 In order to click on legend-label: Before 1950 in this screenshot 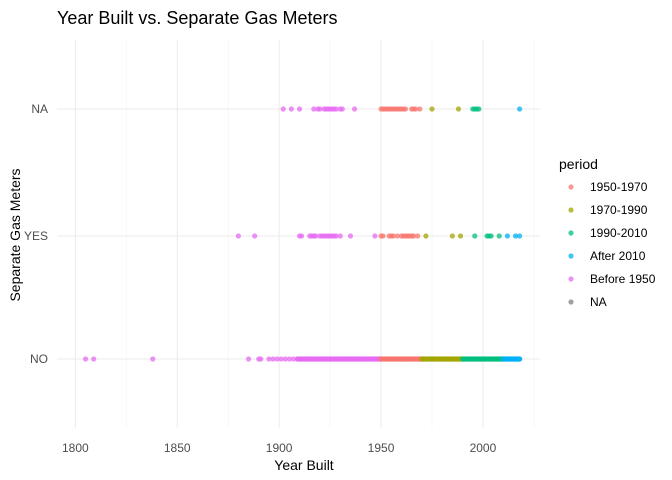, I will do `click(623, 279)`.